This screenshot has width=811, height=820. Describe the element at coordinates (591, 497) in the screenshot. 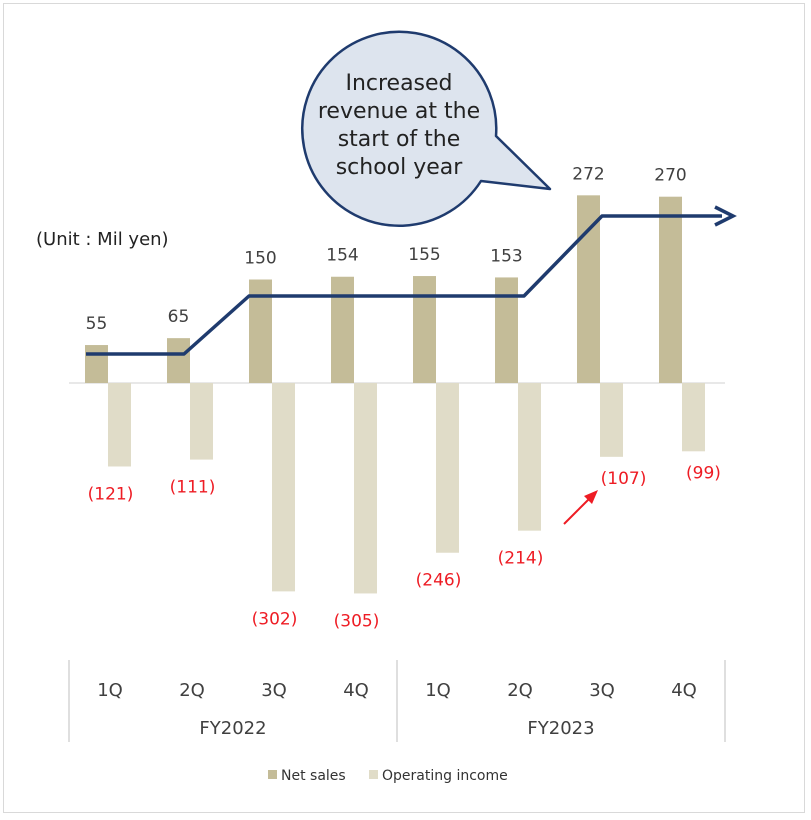

I see `highlight-arrow-head` at that location.